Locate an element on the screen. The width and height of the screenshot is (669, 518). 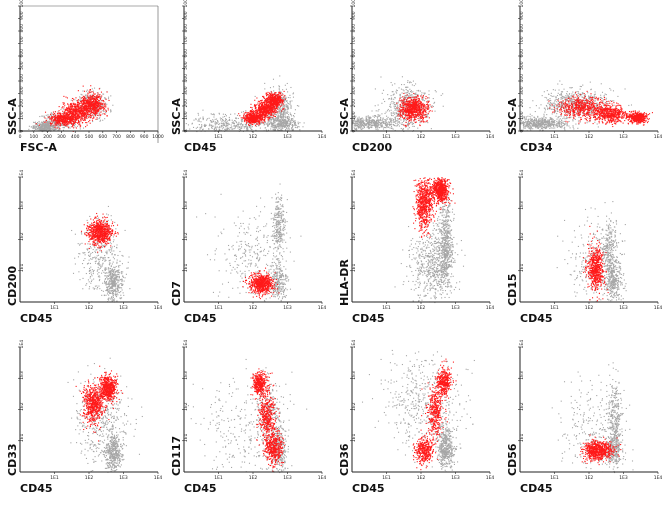
scatter-panel-5: 1E1 1E2 1E3 1E4 1E1 1E2 1E3 1E4 CD45 CD200 is located at coordinates (84, 254).